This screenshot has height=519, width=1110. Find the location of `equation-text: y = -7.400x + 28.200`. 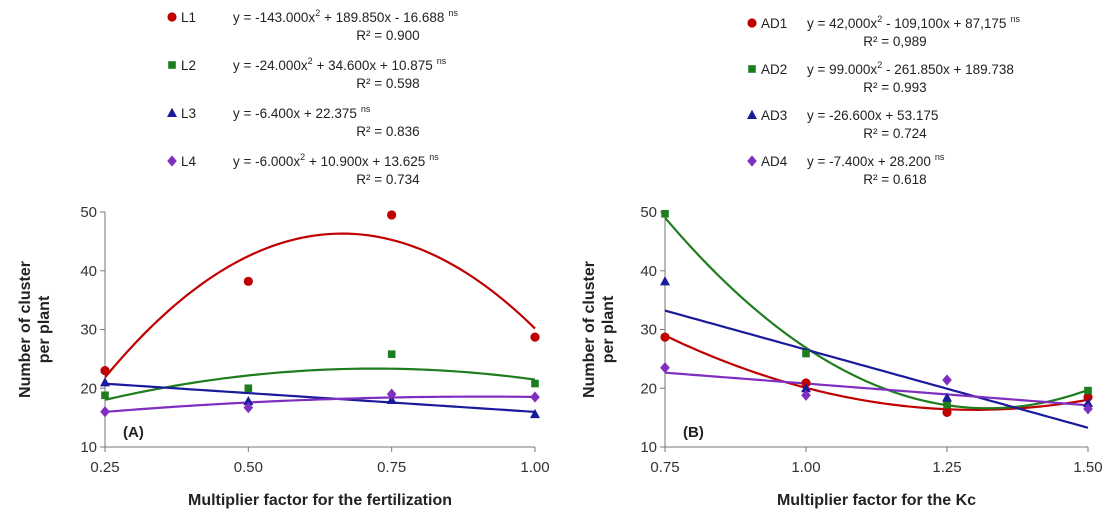

equation-text: y = -7.400x + 28.200 is located at coordinates (869, 161).